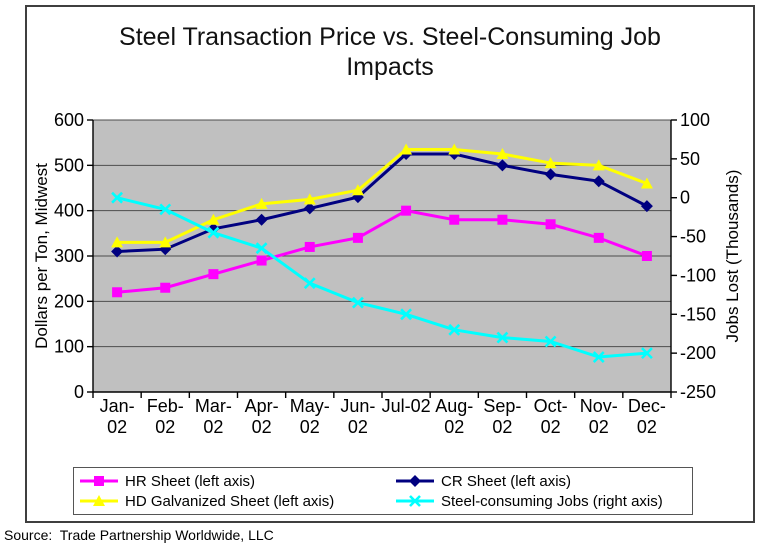  What do you see at coordinates (698, 275) in the screenshot?
I see `right-axis-tick-label: -100` at bounding box center [698, 275].